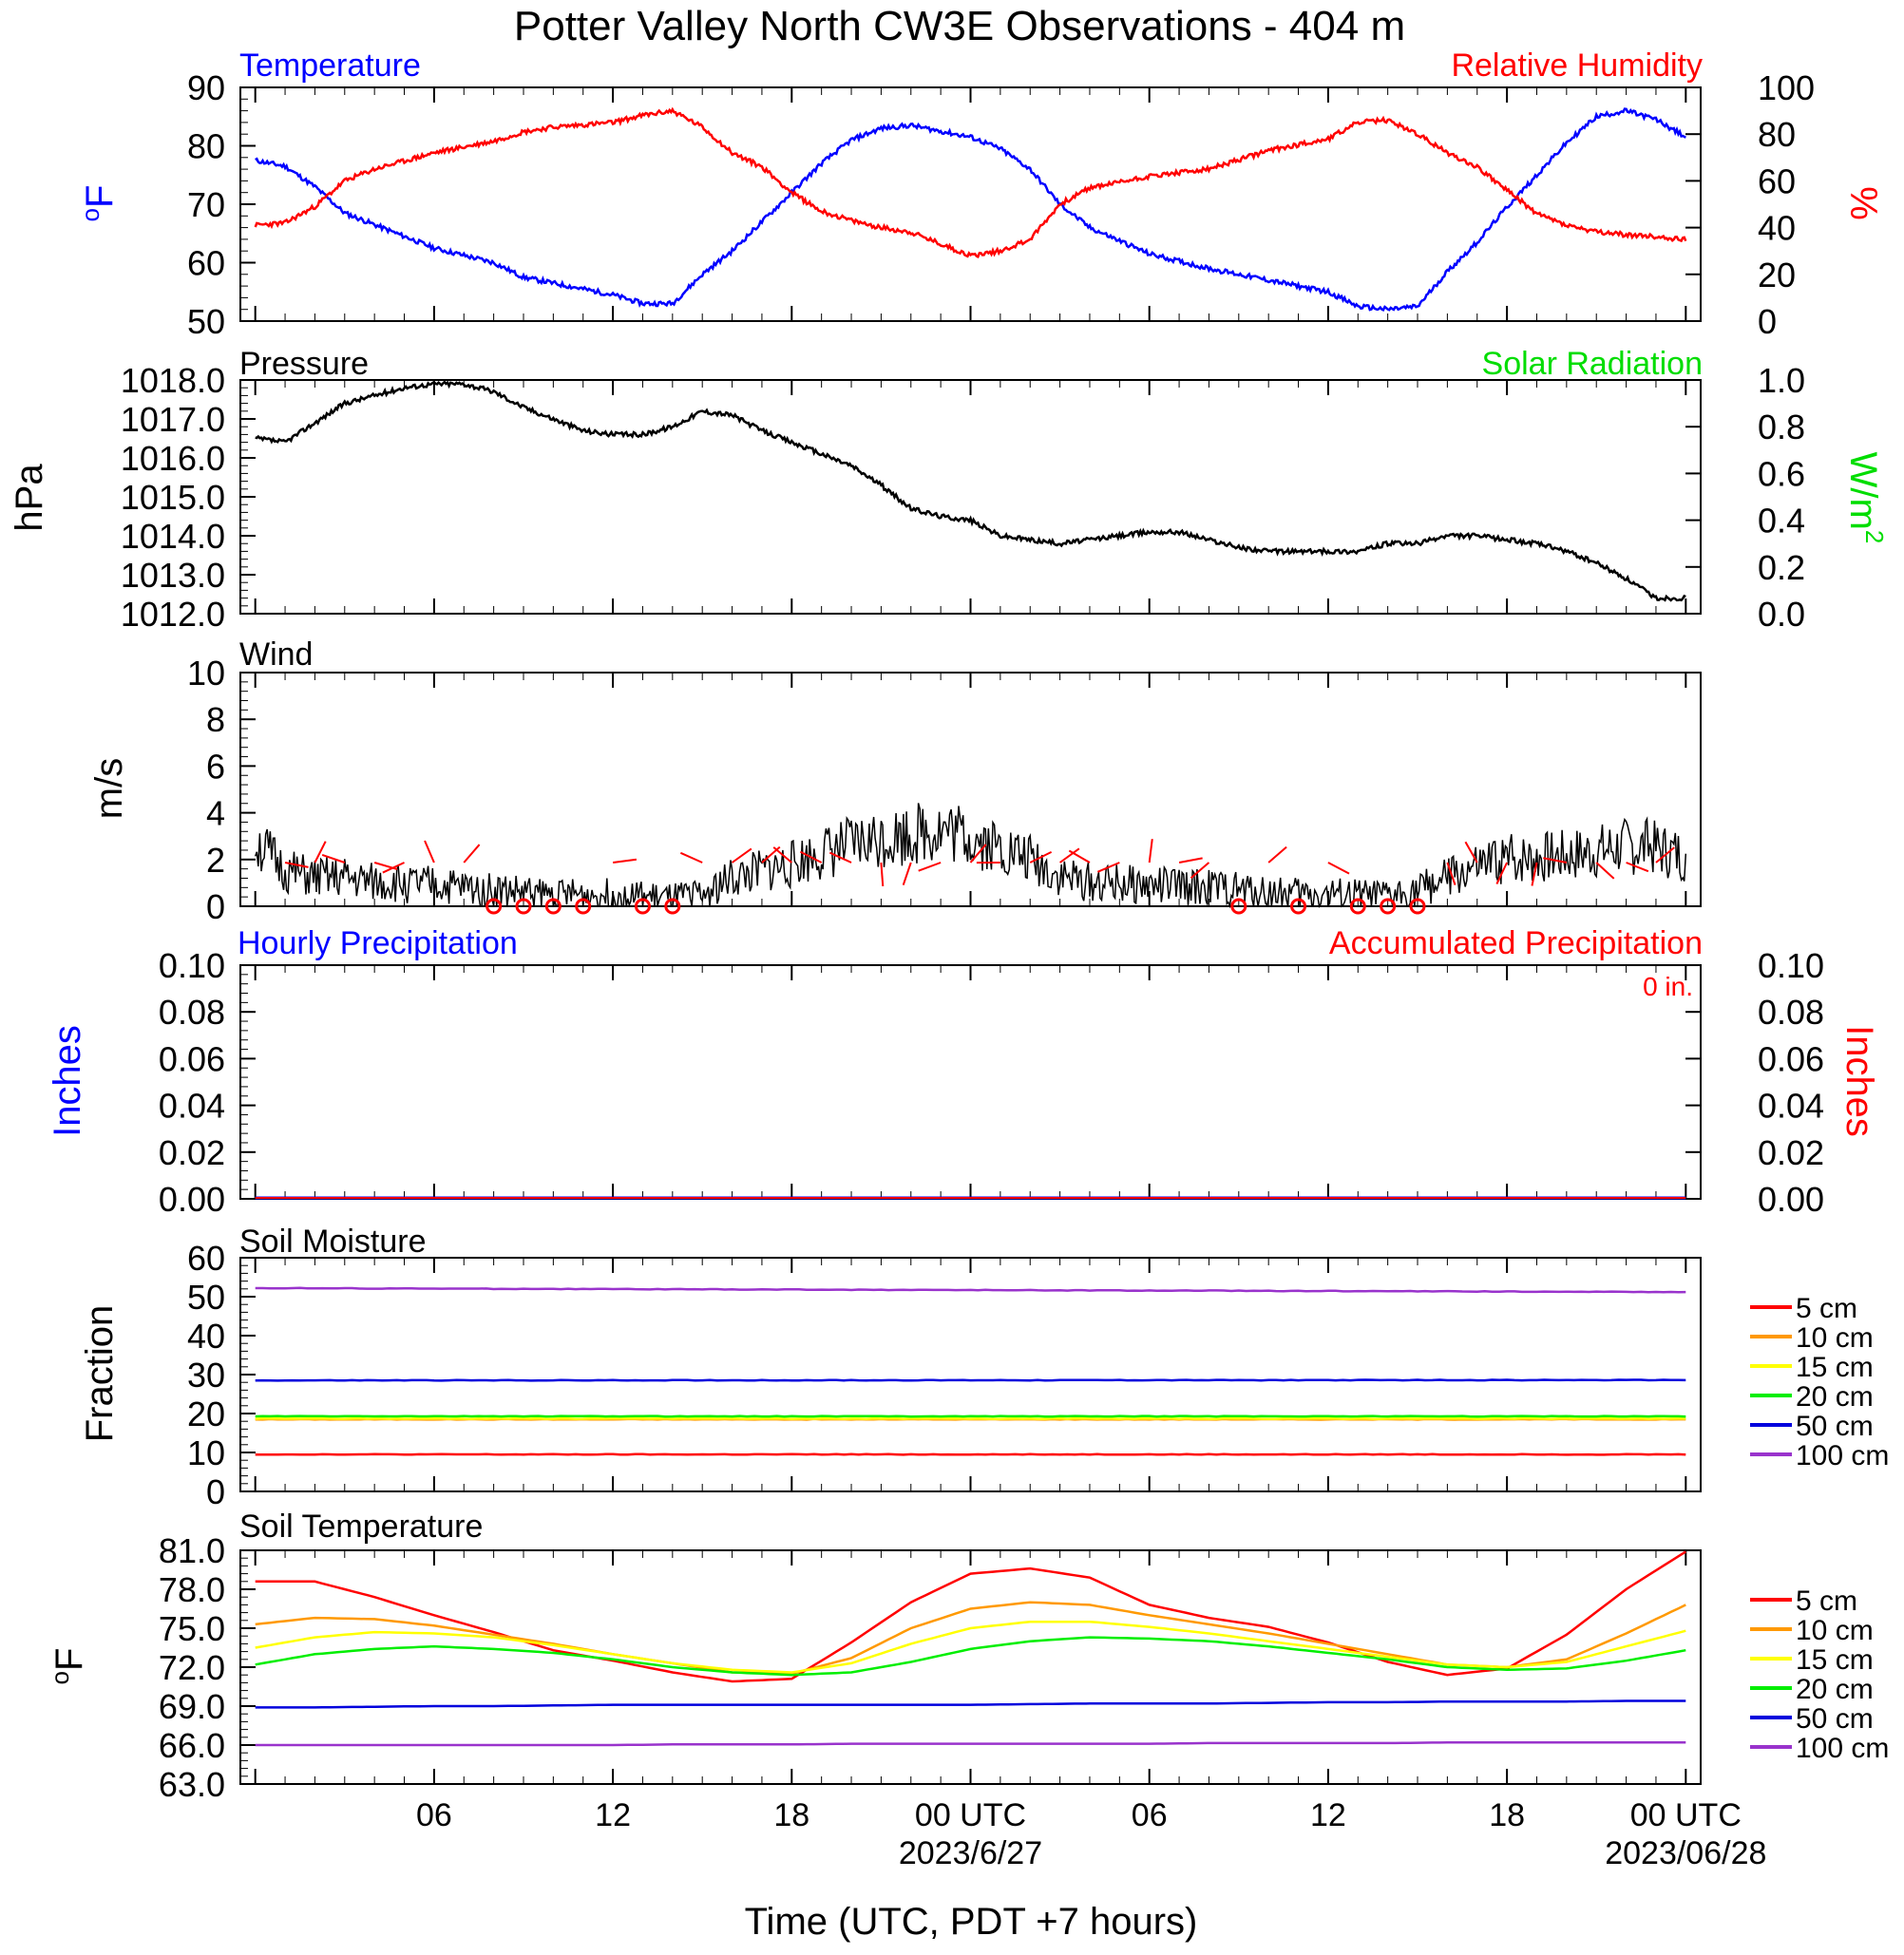 The image size is (1904, 1955). Describe the element at coordinates (1781, 380) in the screenshot. I see `right-tick-label: 1.0` at that location.